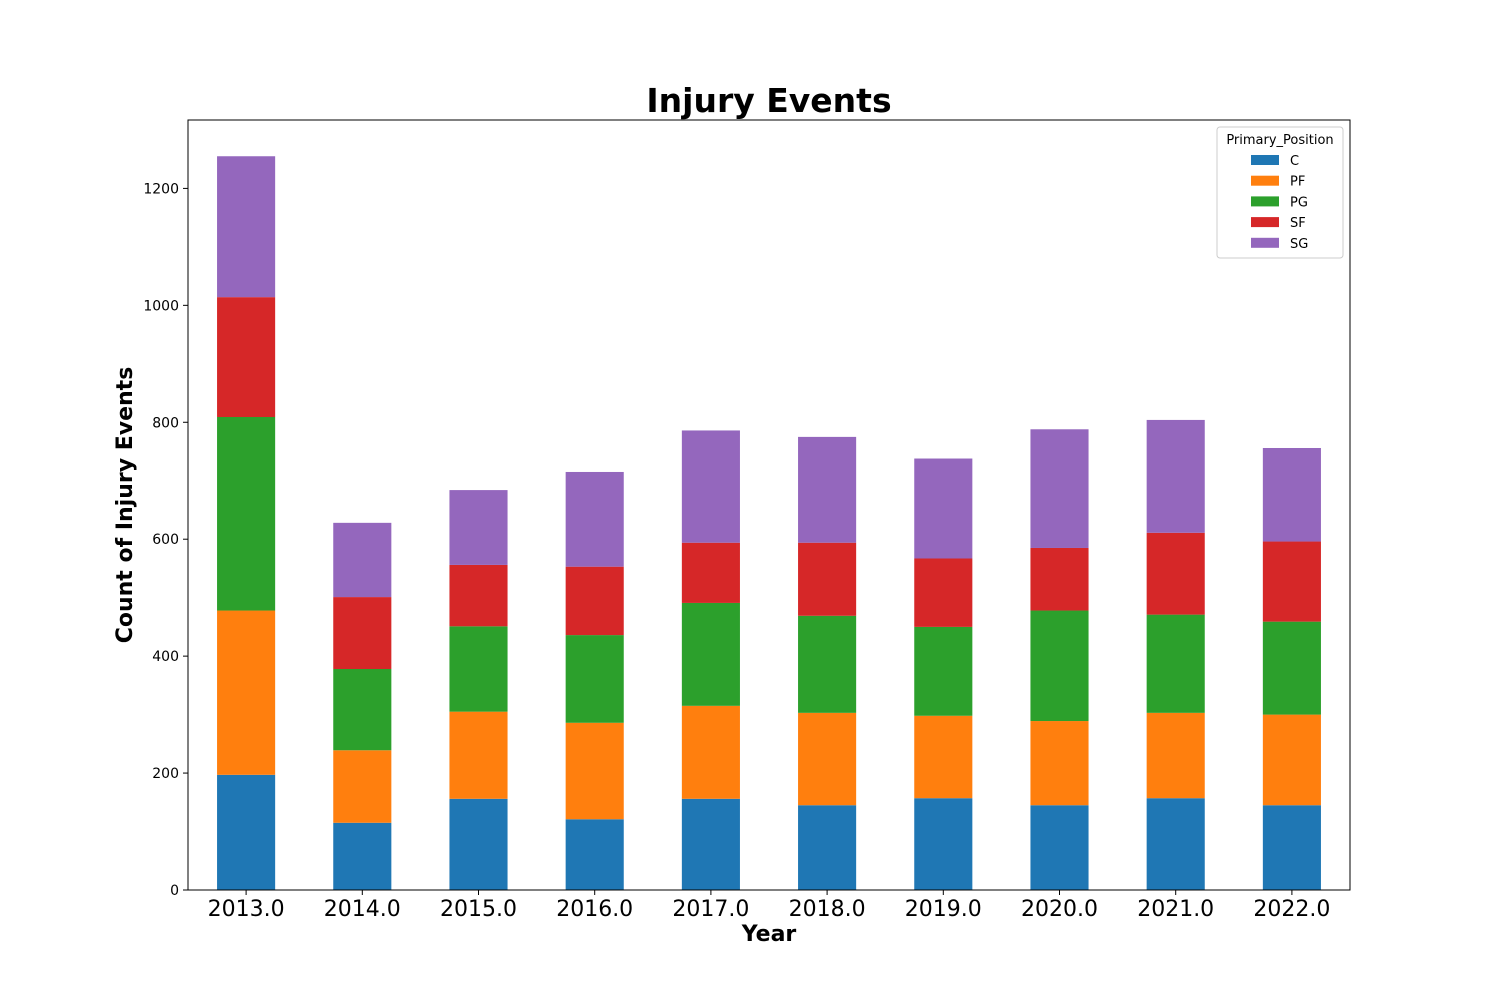 The height and width of the screenshot is (1000, 1500). I want to click on bar-sg-2022.0, so click(1291, 494).